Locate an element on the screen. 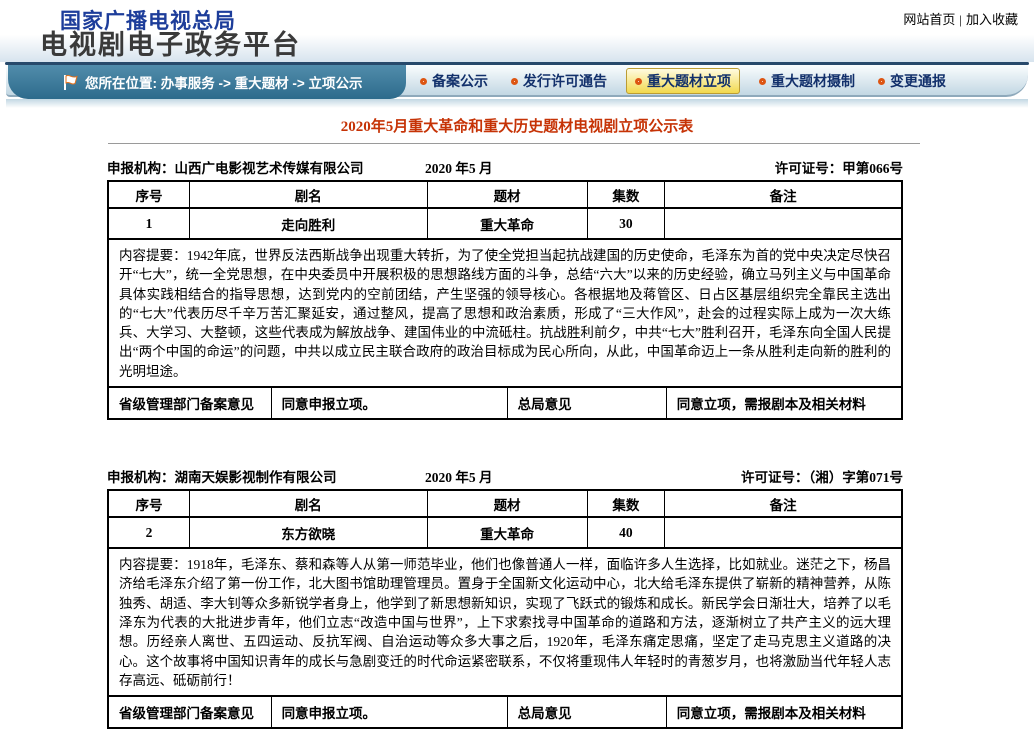 The height and width of the screenshot is (729, 1034). table-row: 1 走向胜利 重大革命 30 is located at coordinates (505, 222).